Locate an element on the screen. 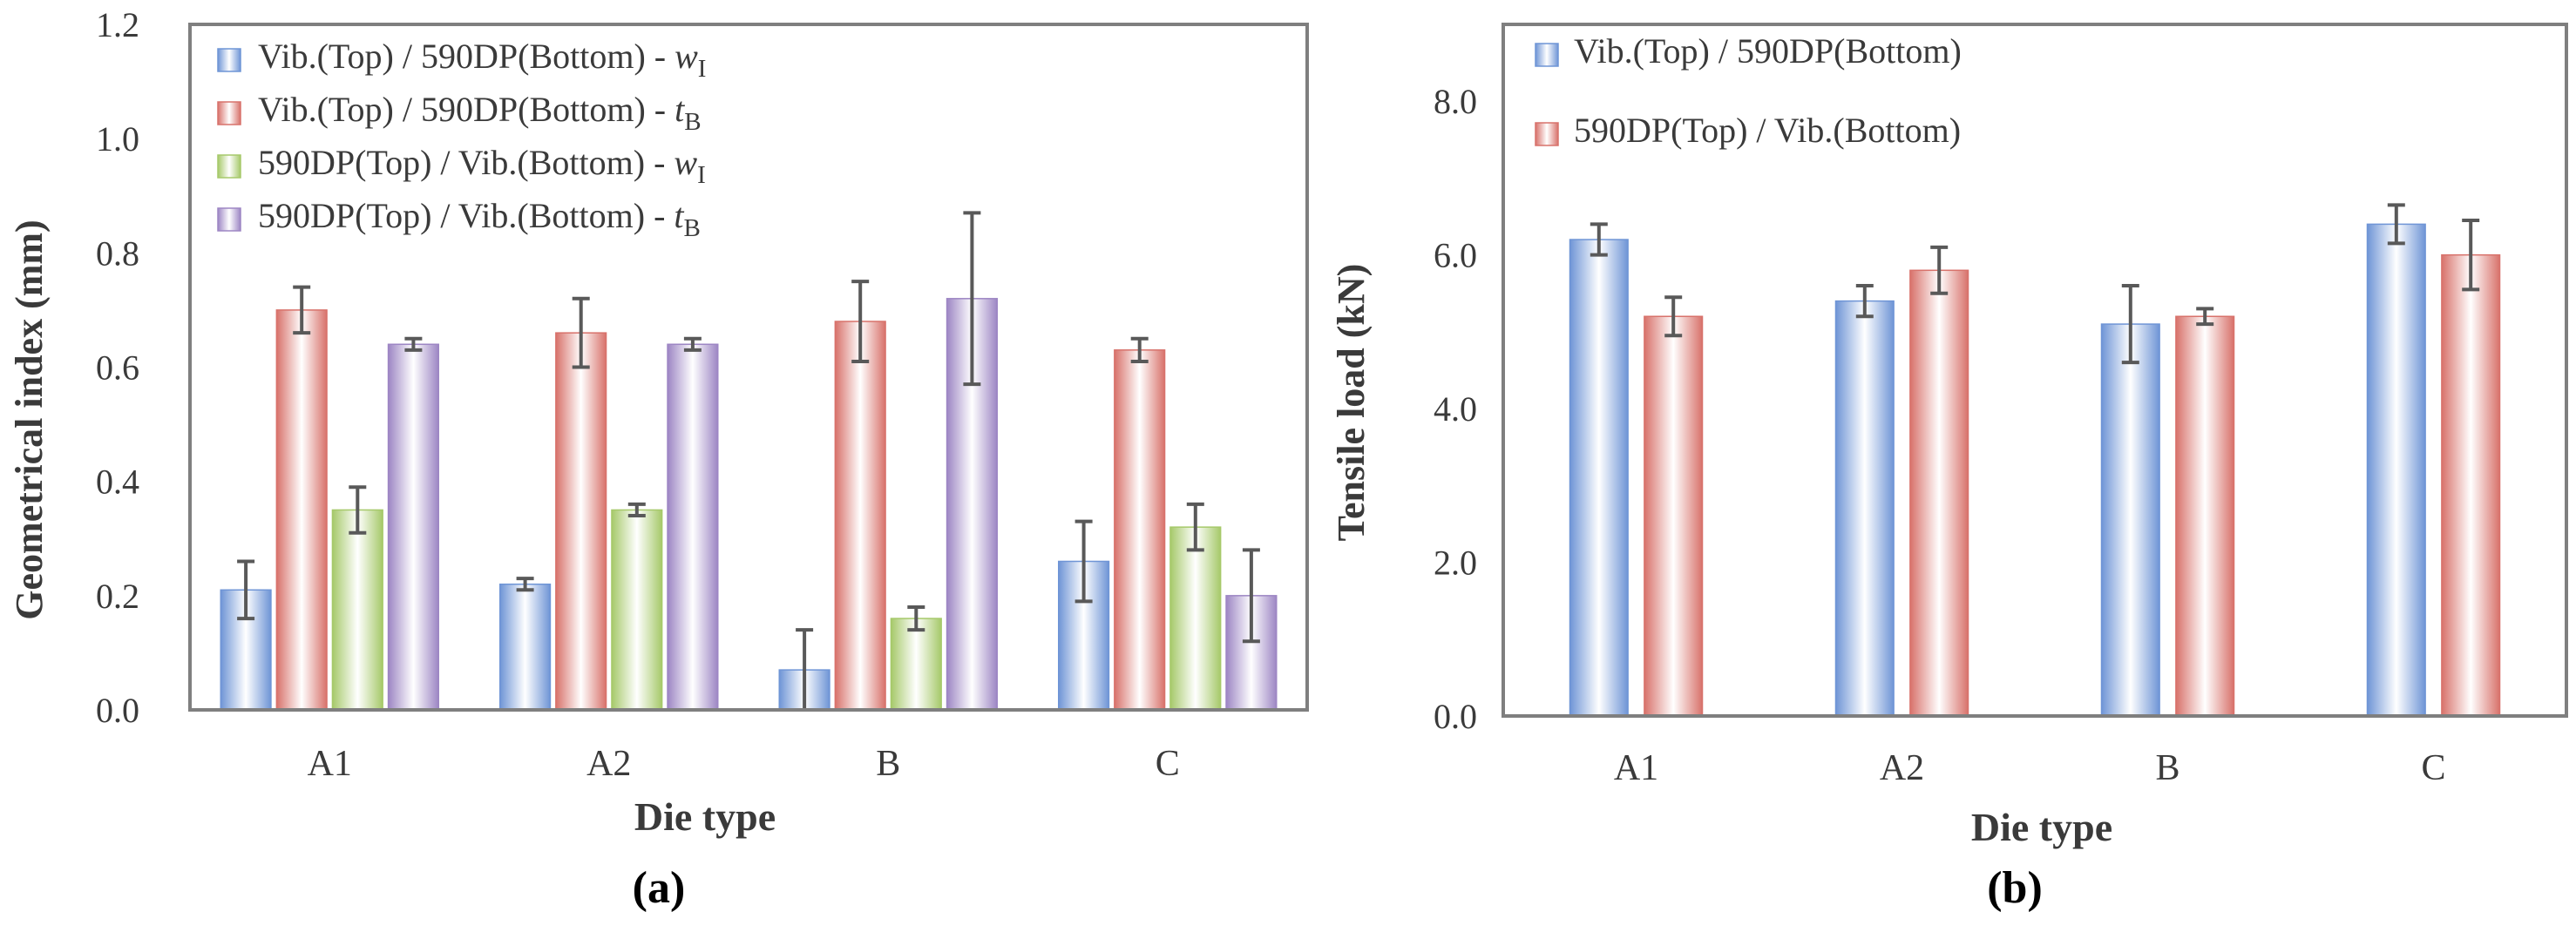  chart-b-legend-label: Vib.(Top) / 590DP(Bottom) is located at coordinates (1768, 51).